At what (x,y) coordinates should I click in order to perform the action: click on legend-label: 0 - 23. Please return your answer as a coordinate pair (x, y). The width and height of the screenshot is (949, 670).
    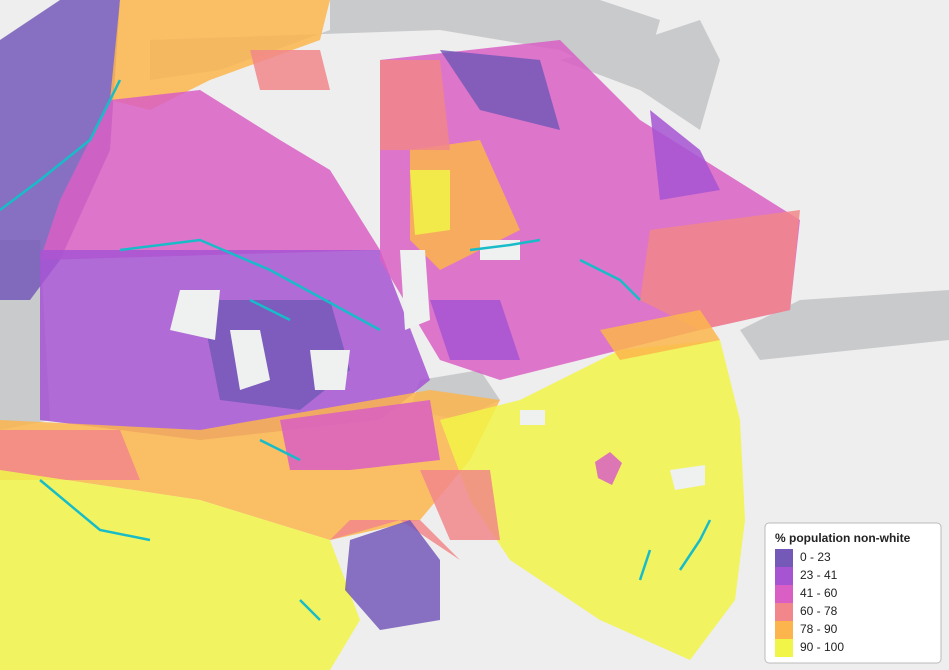
    Looking at the image, I should click on (815, 557).